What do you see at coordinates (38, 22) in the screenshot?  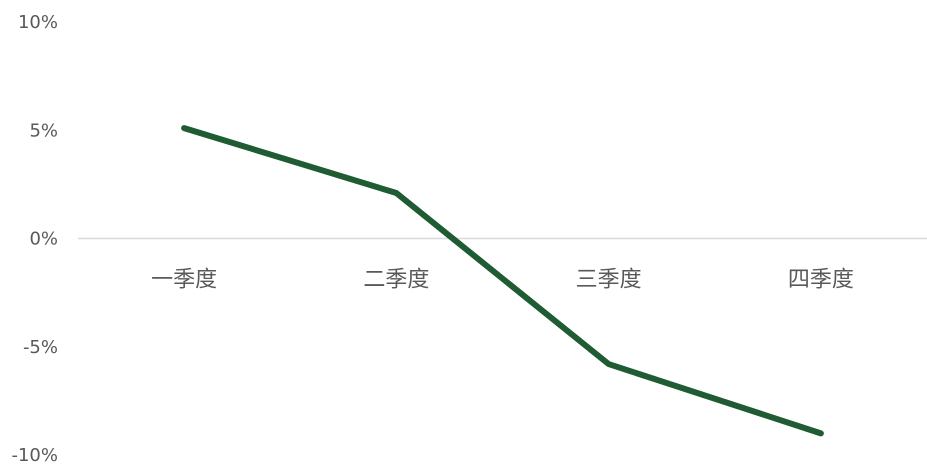 I see `y-tick-label: 10%` at bounding box center [38, 22].